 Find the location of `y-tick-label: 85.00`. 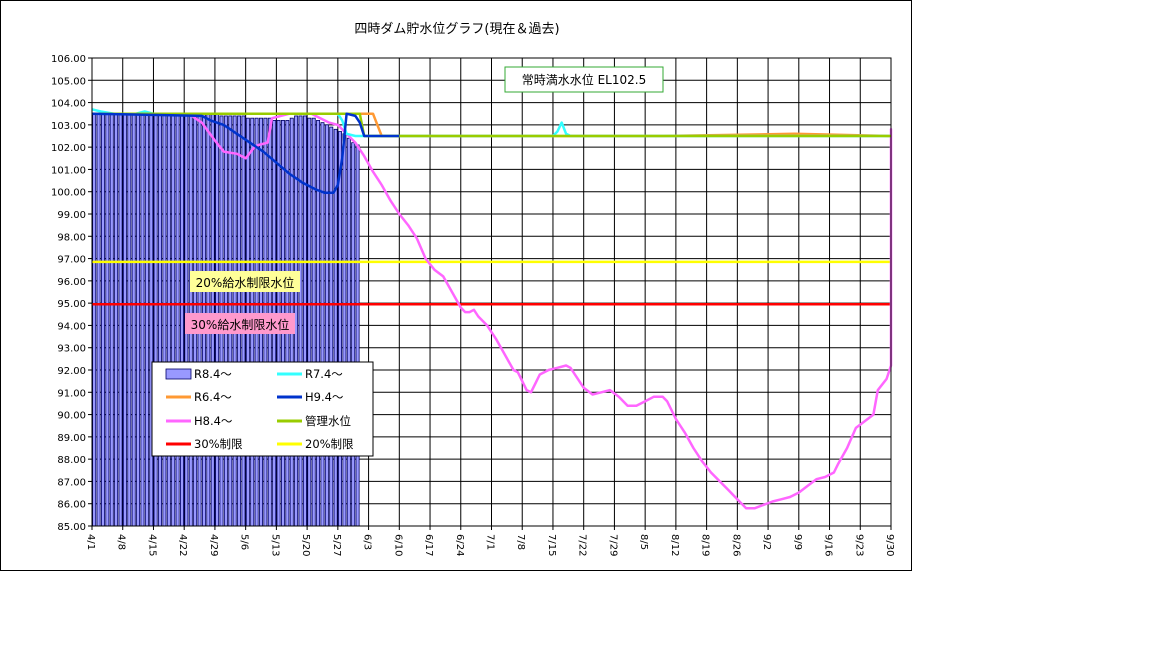

y-tick-label: 85.00 is located at coordinates (71, 527).